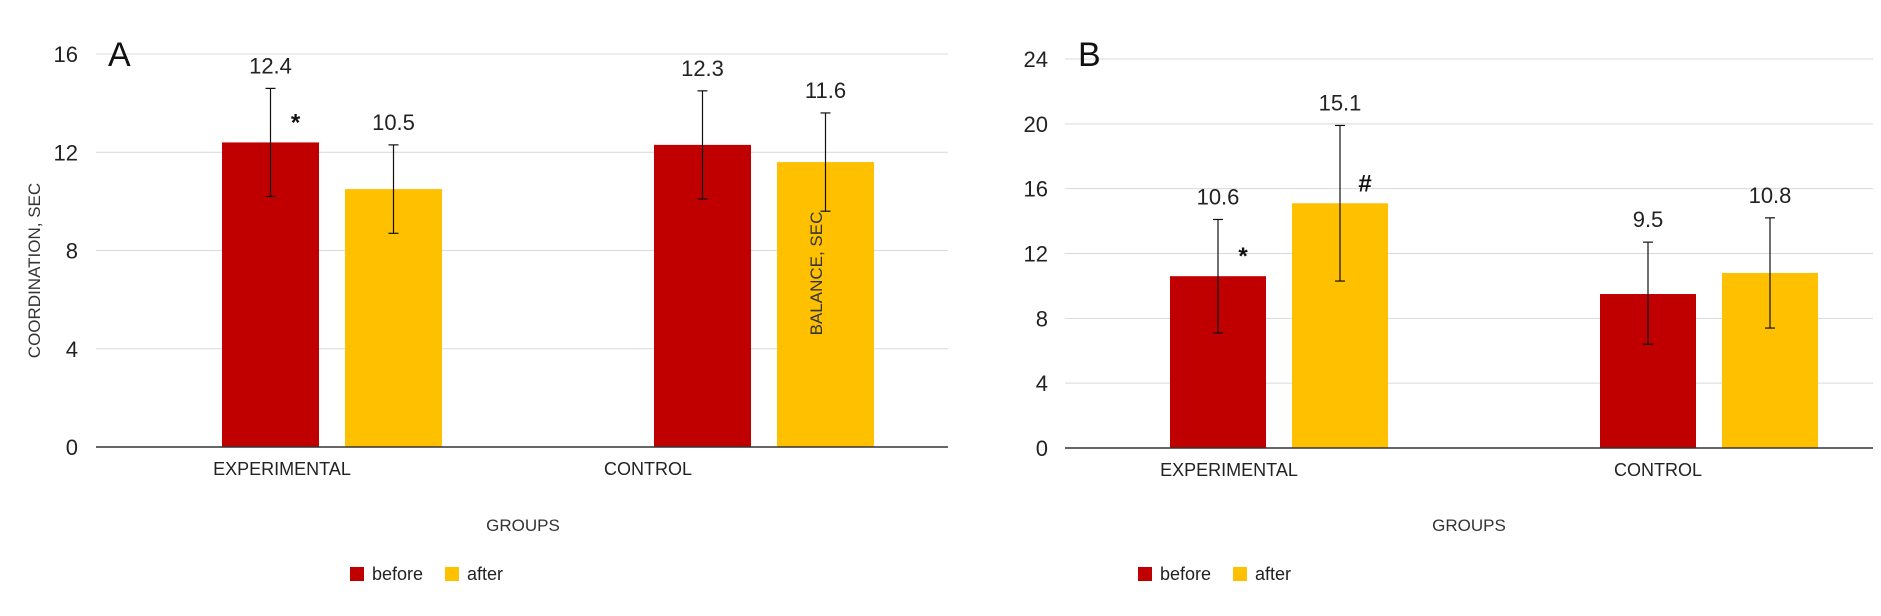 This screenshot has width=1881, height=616. I want to click on y-axis-title: BALANCE, SEC, so click(816, 274).